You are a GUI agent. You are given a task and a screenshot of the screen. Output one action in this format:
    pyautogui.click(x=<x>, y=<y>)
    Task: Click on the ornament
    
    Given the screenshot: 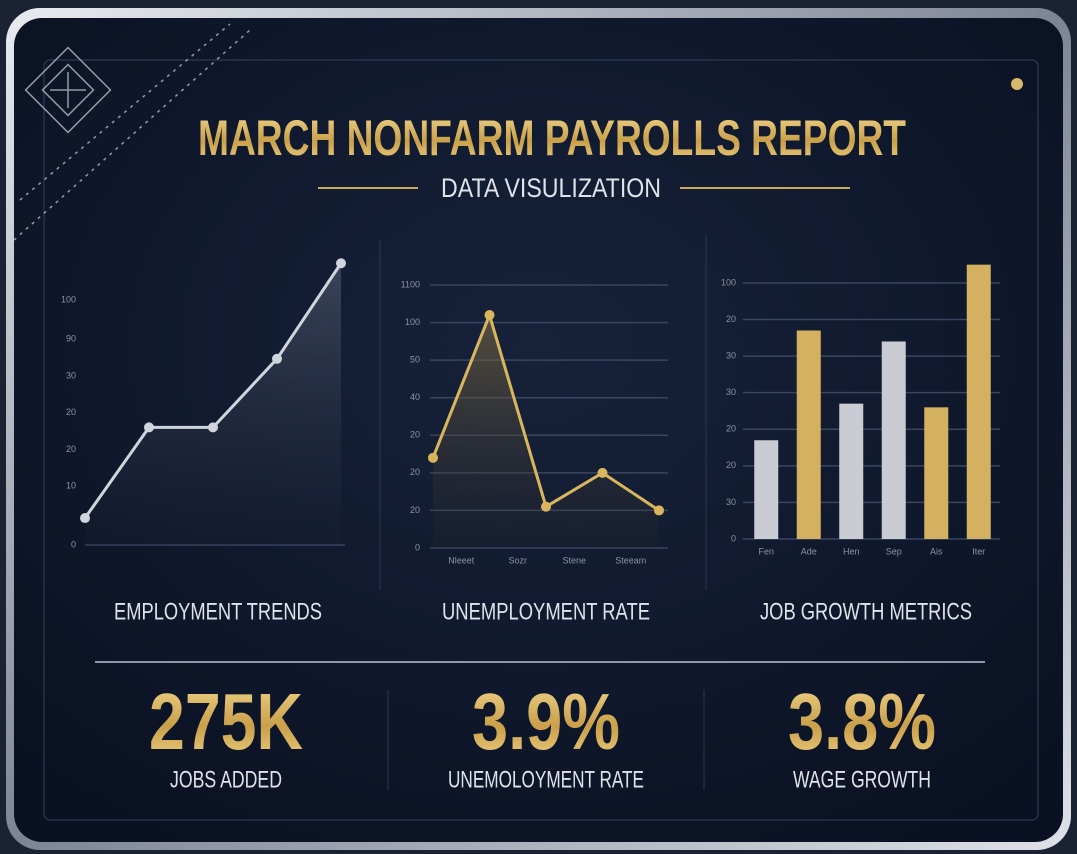 What is the action you would take?
    pyautogui.click(x=132, y=132)
    